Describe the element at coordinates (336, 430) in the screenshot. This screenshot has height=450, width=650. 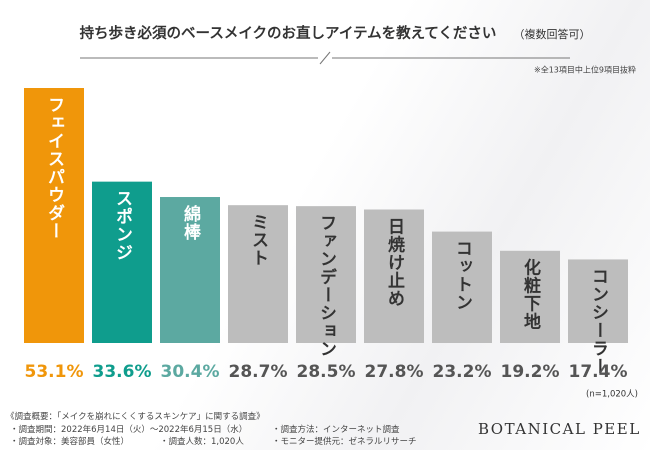
I see `survey-method: ・調査方法：インターネット調査` at that location.